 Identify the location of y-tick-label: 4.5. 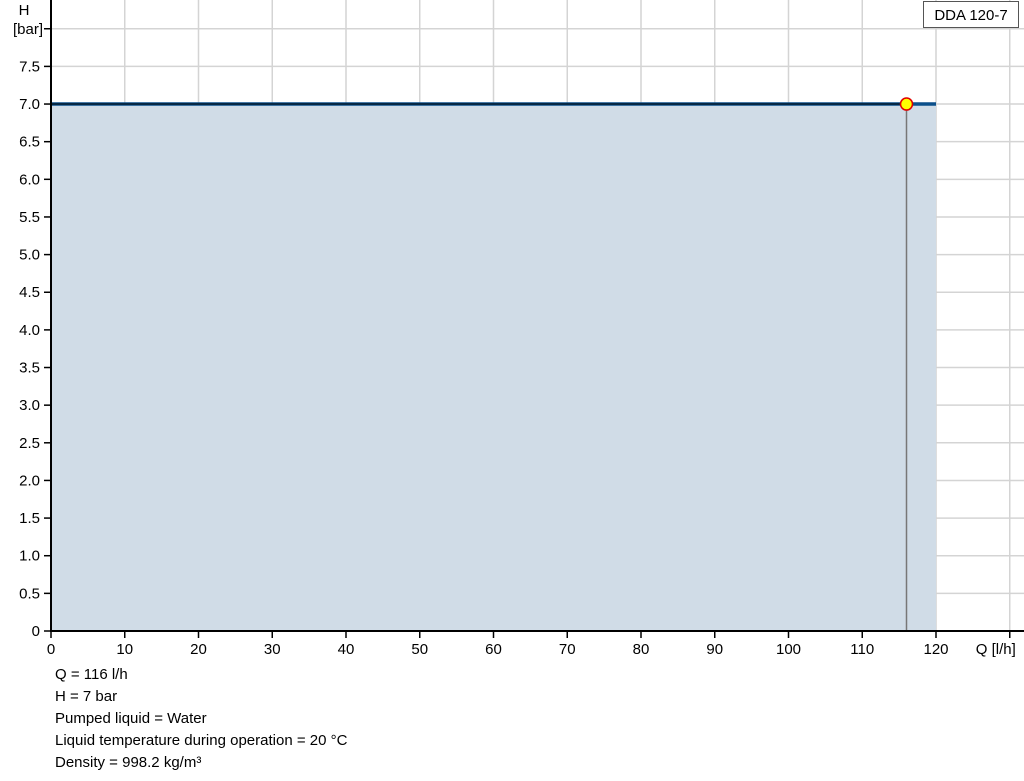
(29, 292).